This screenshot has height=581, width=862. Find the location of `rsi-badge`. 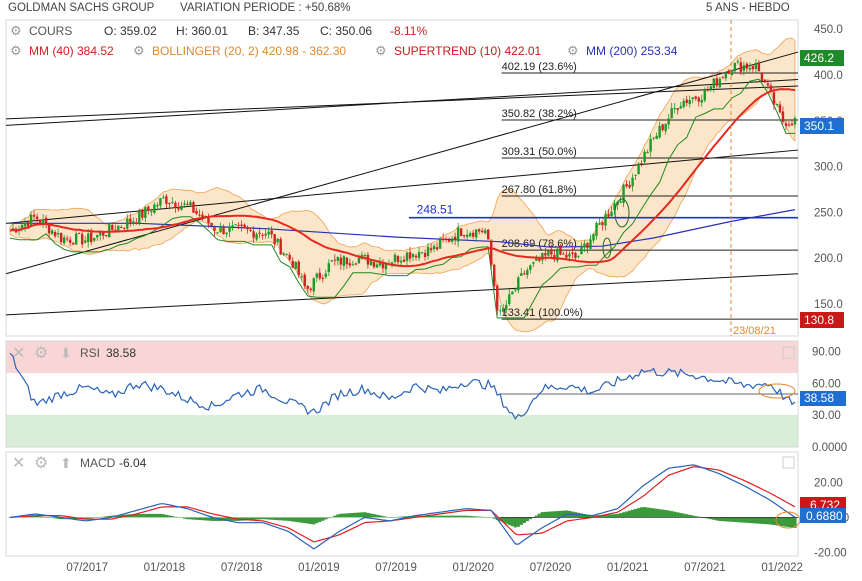

rsi-badge is located at coordinates (823, 398).